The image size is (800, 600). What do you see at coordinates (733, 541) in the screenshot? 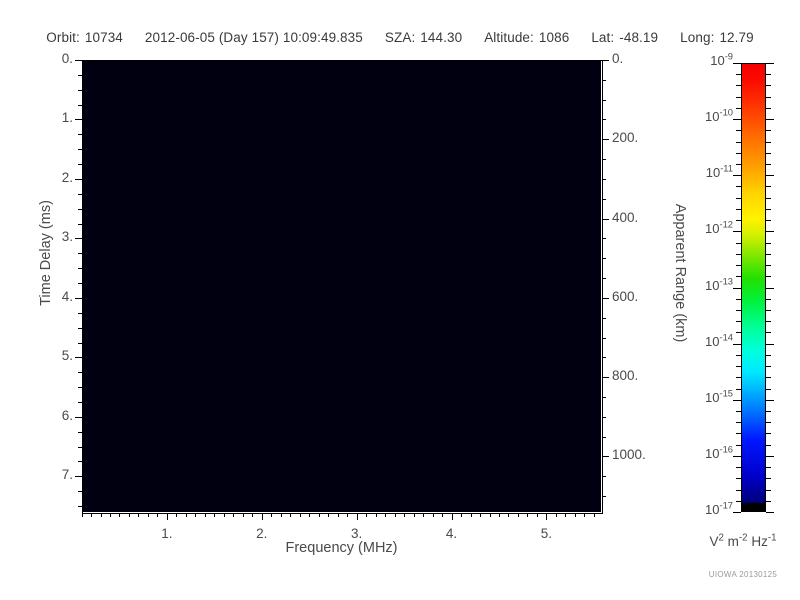
I see `units-m: m` at bounding box center [733, 541].